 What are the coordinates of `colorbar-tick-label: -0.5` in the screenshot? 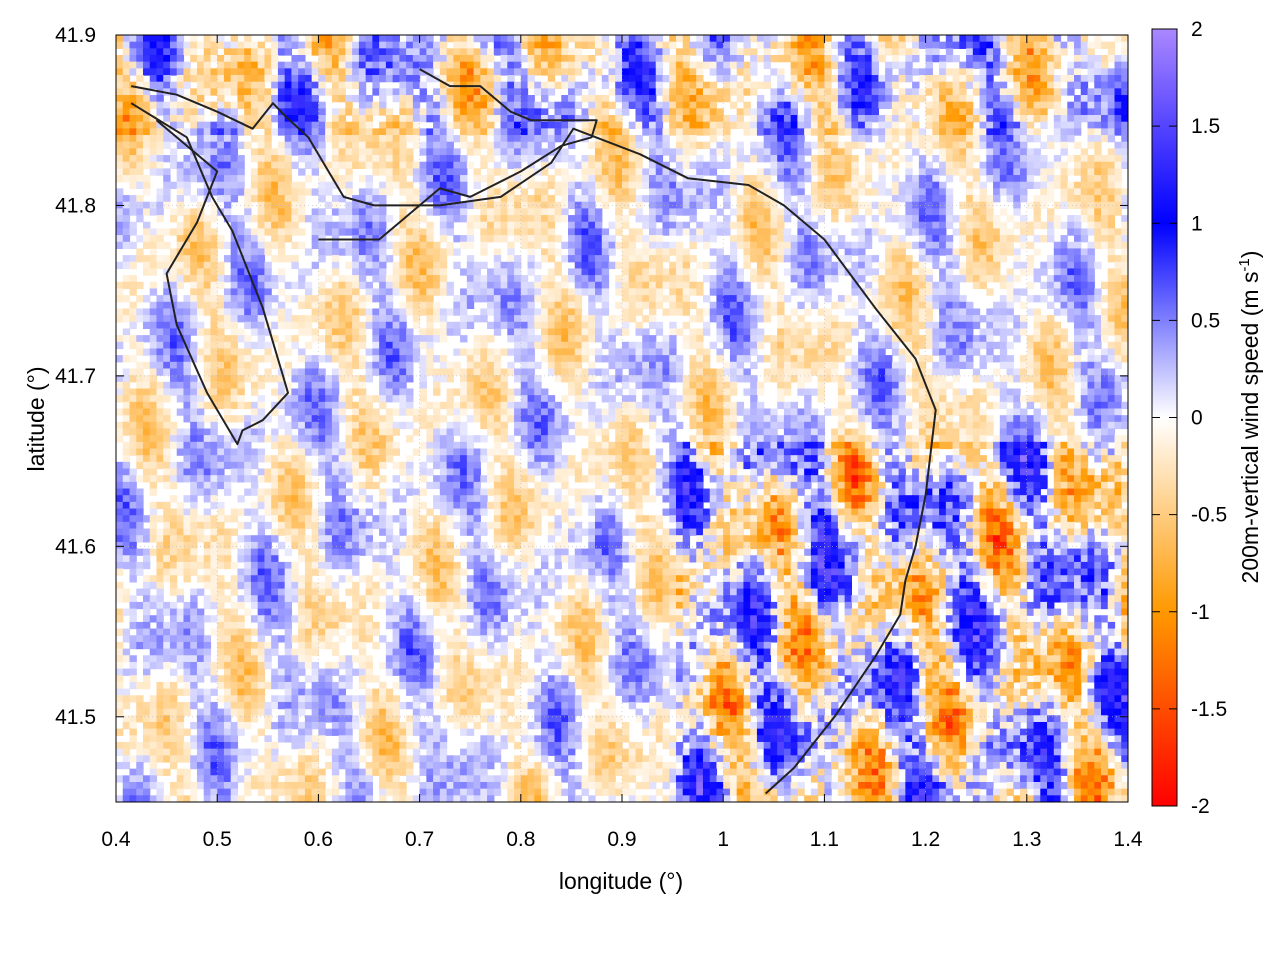 It's located at (1209, 515).